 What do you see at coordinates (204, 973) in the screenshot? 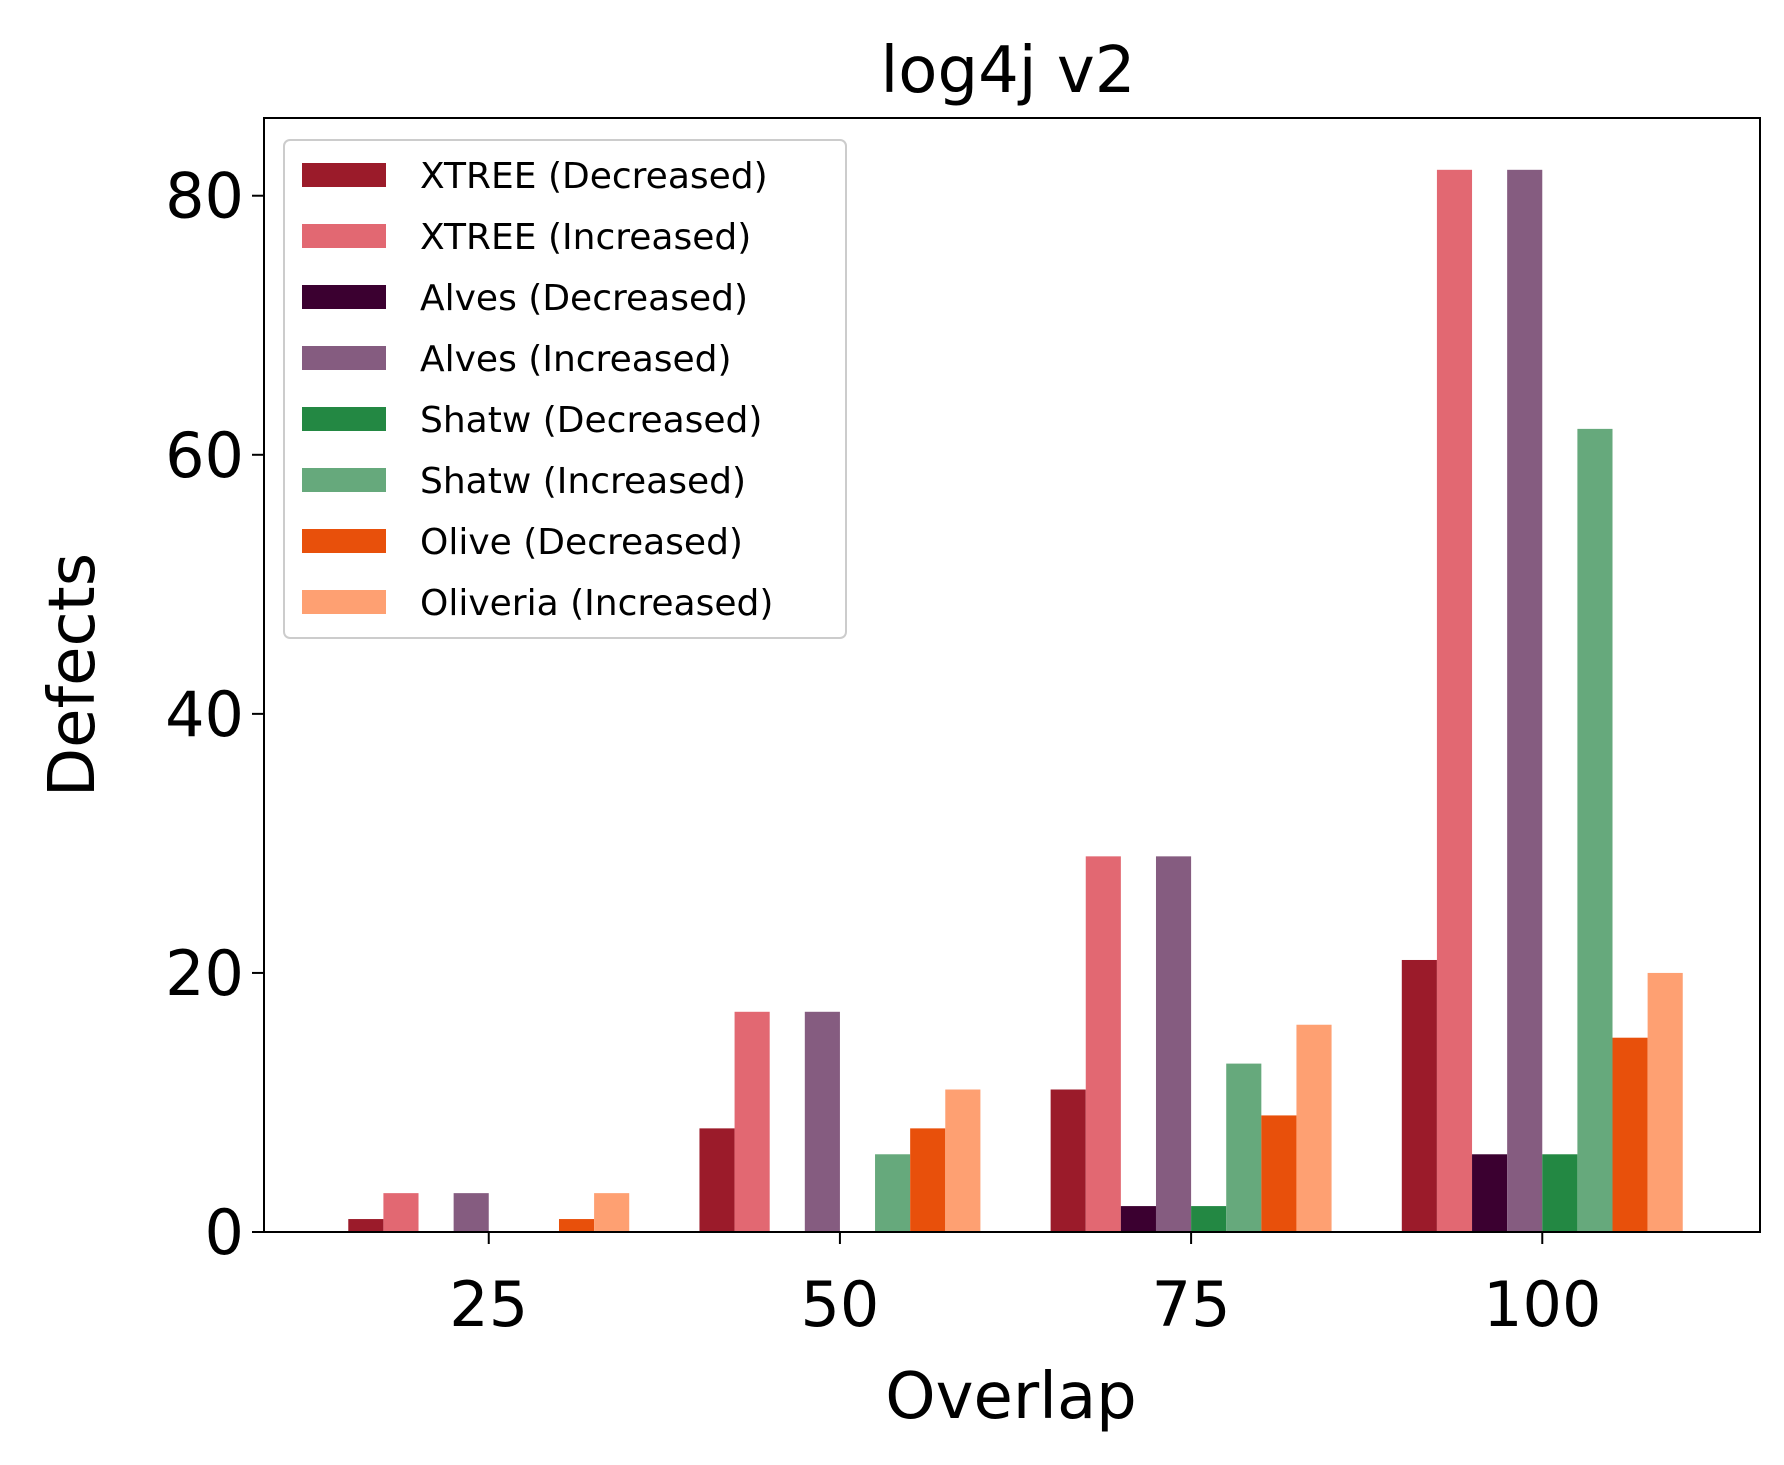
I see `y-tick-label: 20` at bounding box center [204, 973].